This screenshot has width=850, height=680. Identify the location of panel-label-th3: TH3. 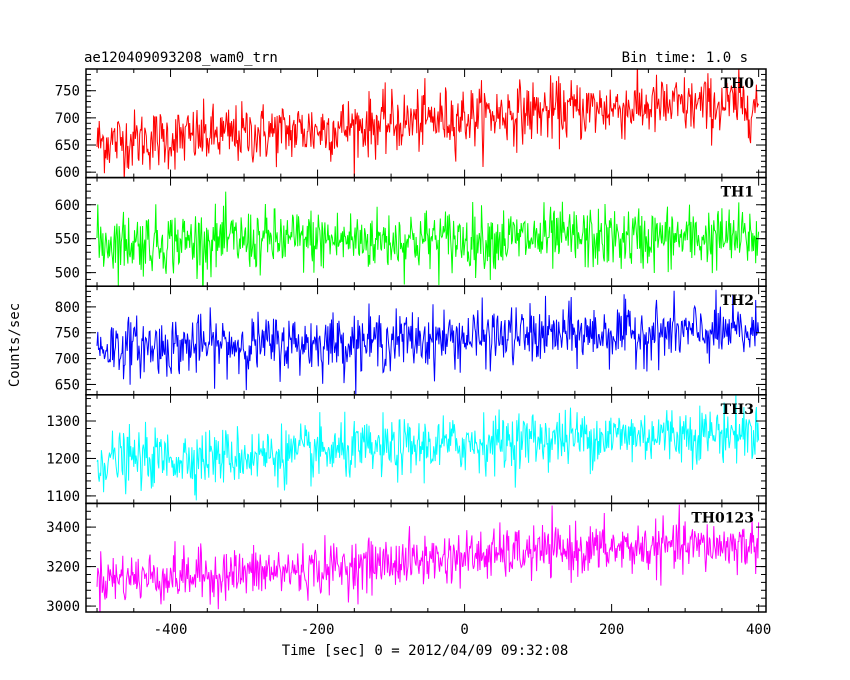
(737, 410).